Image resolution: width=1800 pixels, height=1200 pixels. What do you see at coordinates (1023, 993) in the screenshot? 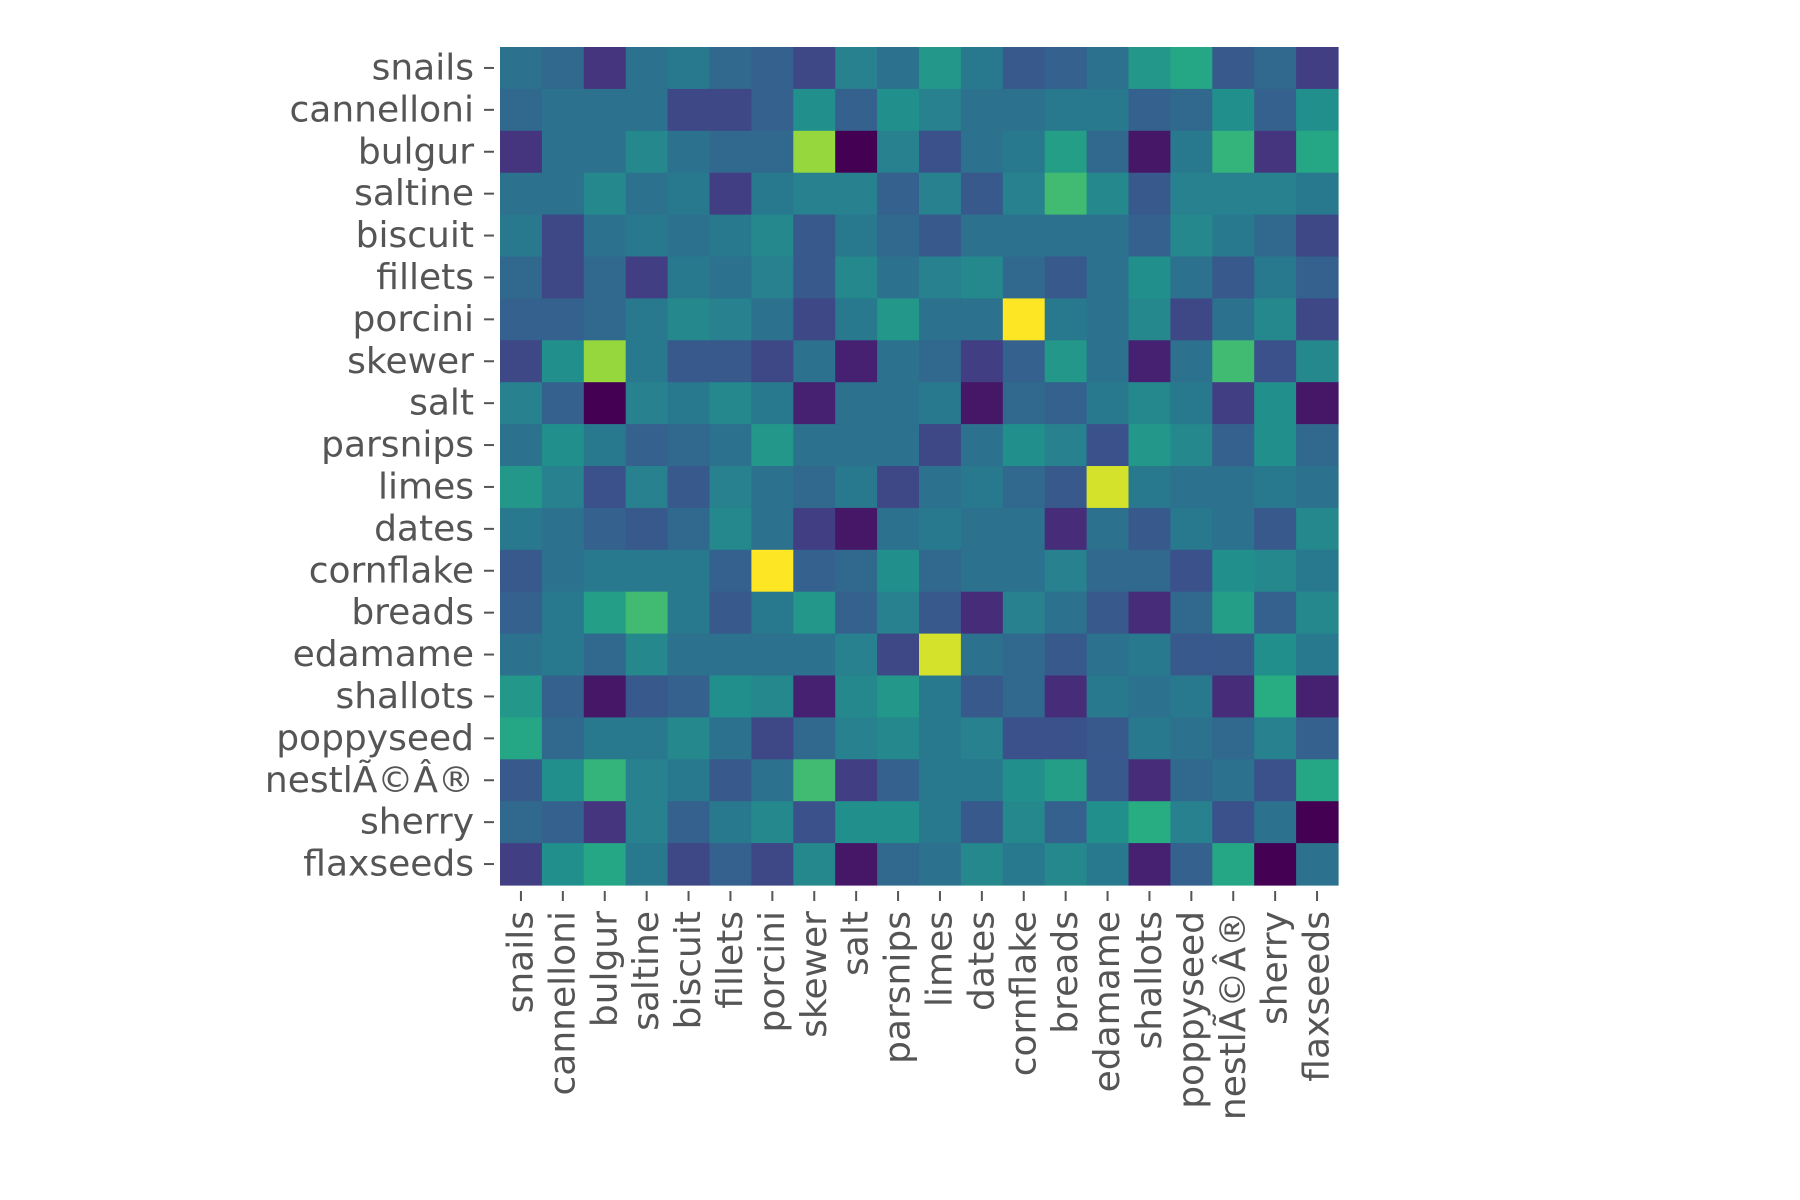
I see `x-tick-label: cornflake` at bounding box center [1023, 993].